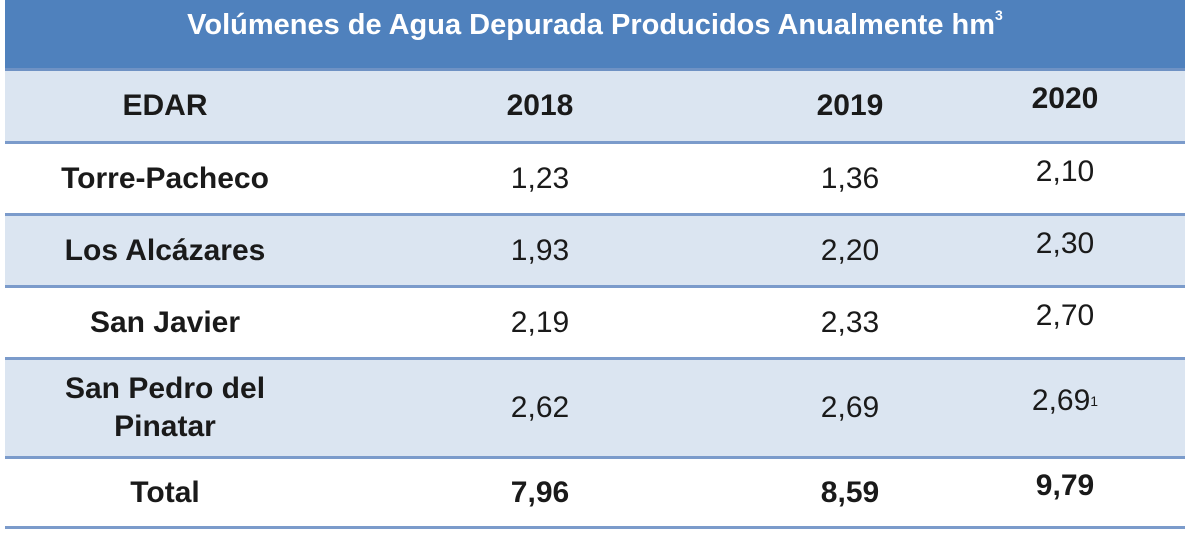 The image size is (1200, 535). I want to click on value-2018: 1,93, so click(540, 250).